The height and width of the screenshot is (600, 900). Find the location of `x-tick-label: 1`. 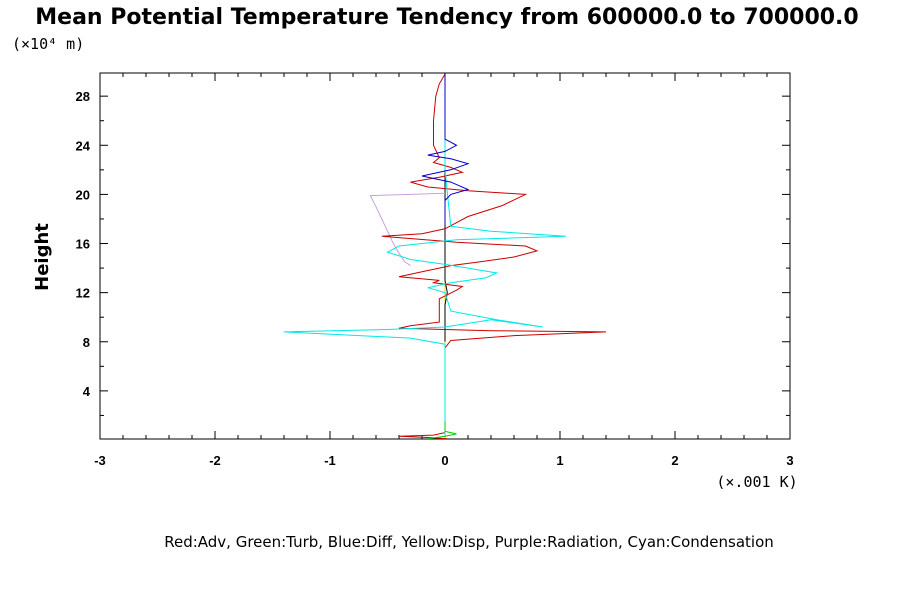

x-tick-label: 1 is located at coordinates (559, 460).